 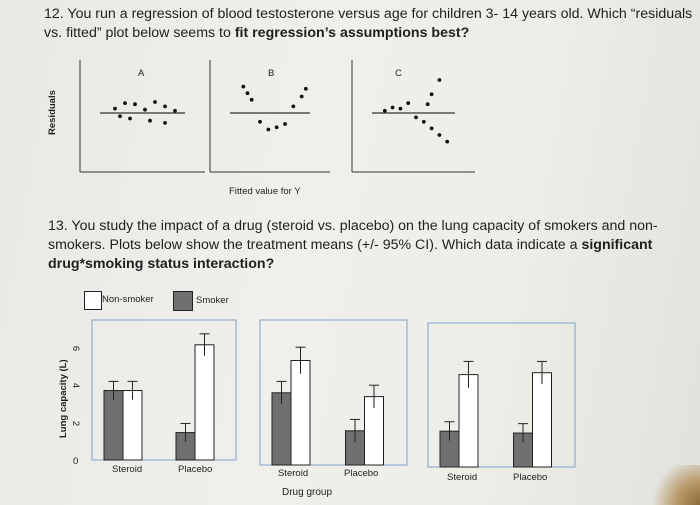 I want to click on bar-panel-1-steroid-nonsmoker-bar, so click(x=132, y=425).